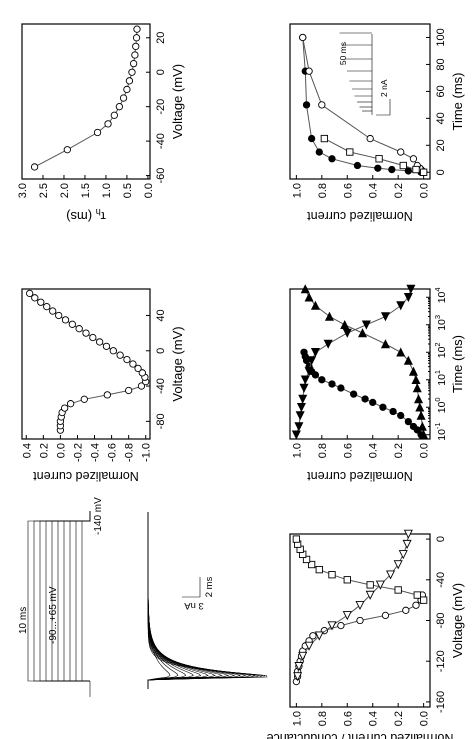  I want to click on panel-a: 10 ms -90...+65 mV -140 mV 3 nA2 ms, so click(143, 597).